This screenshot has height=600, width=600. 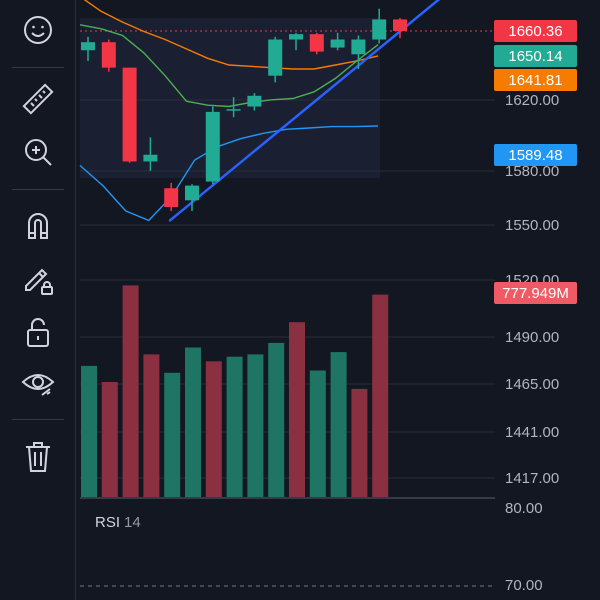 What do you see at coordinates (535, 56) in the screenshot?
I see `green-ma-badge: 1650.14` at bounding box center [535, 56].